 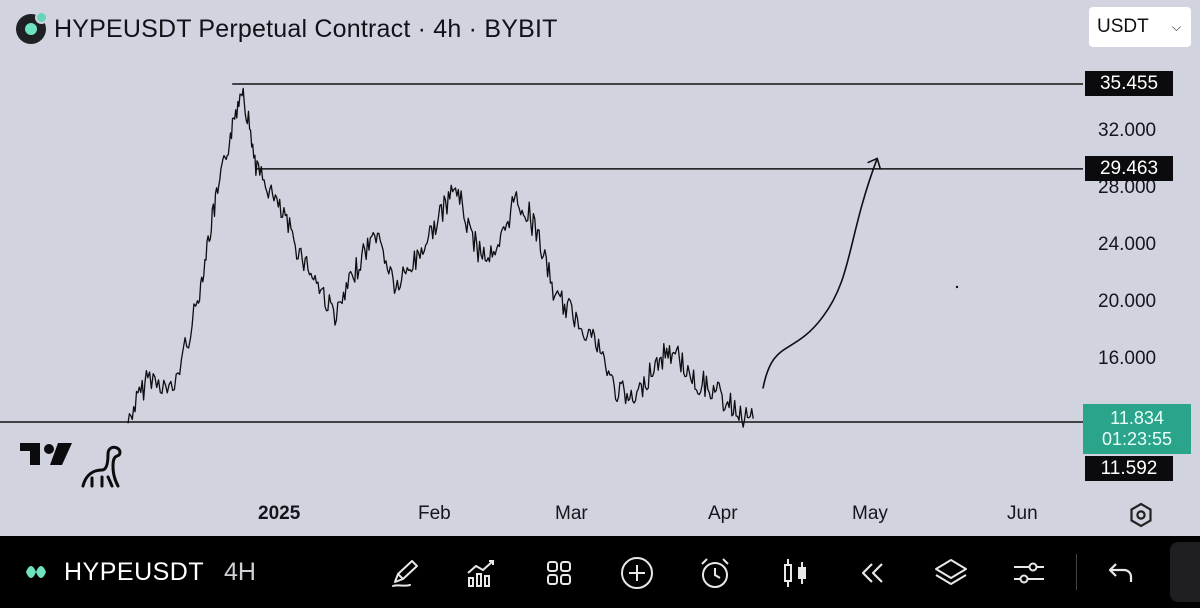 I want to click on annotation-dot, so click(x=957, y=287).